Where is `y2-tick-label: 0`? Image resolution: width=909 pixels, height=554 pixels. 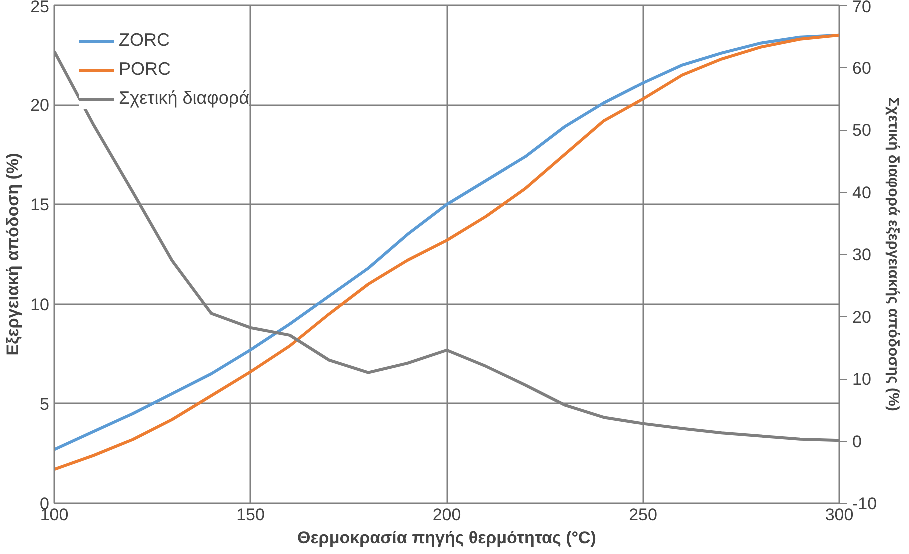
y2-tick-label: 0 is located at coordinates (857, 442).